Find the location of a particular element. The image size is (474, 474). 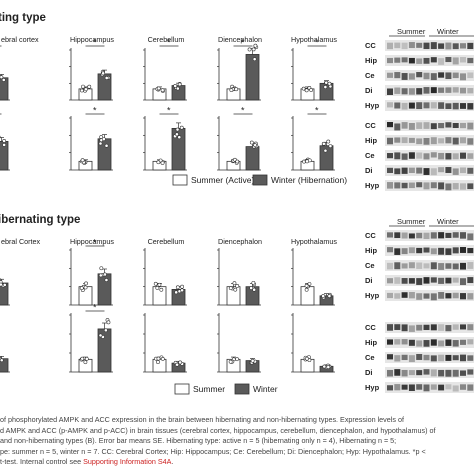

region-title: Hypothalamus is located at coordinates (314, 241).